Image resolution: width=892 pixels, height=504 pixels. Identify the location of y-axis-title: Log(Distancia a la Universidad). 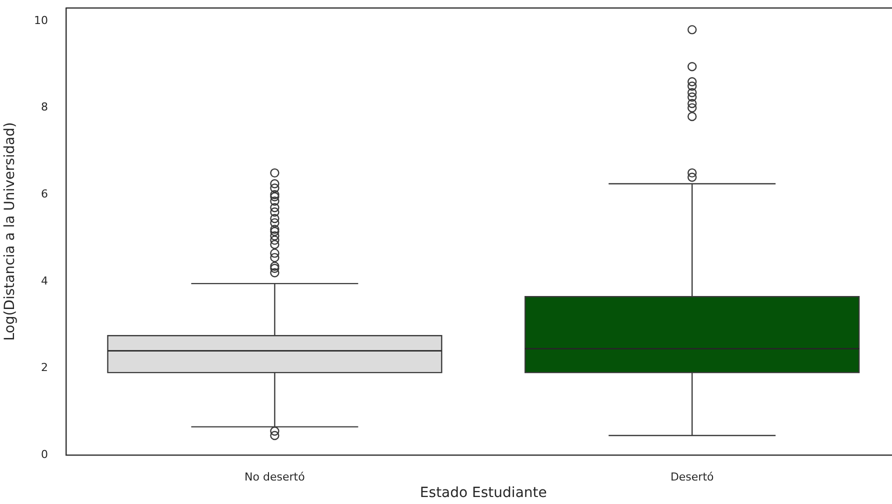
(10, 231).